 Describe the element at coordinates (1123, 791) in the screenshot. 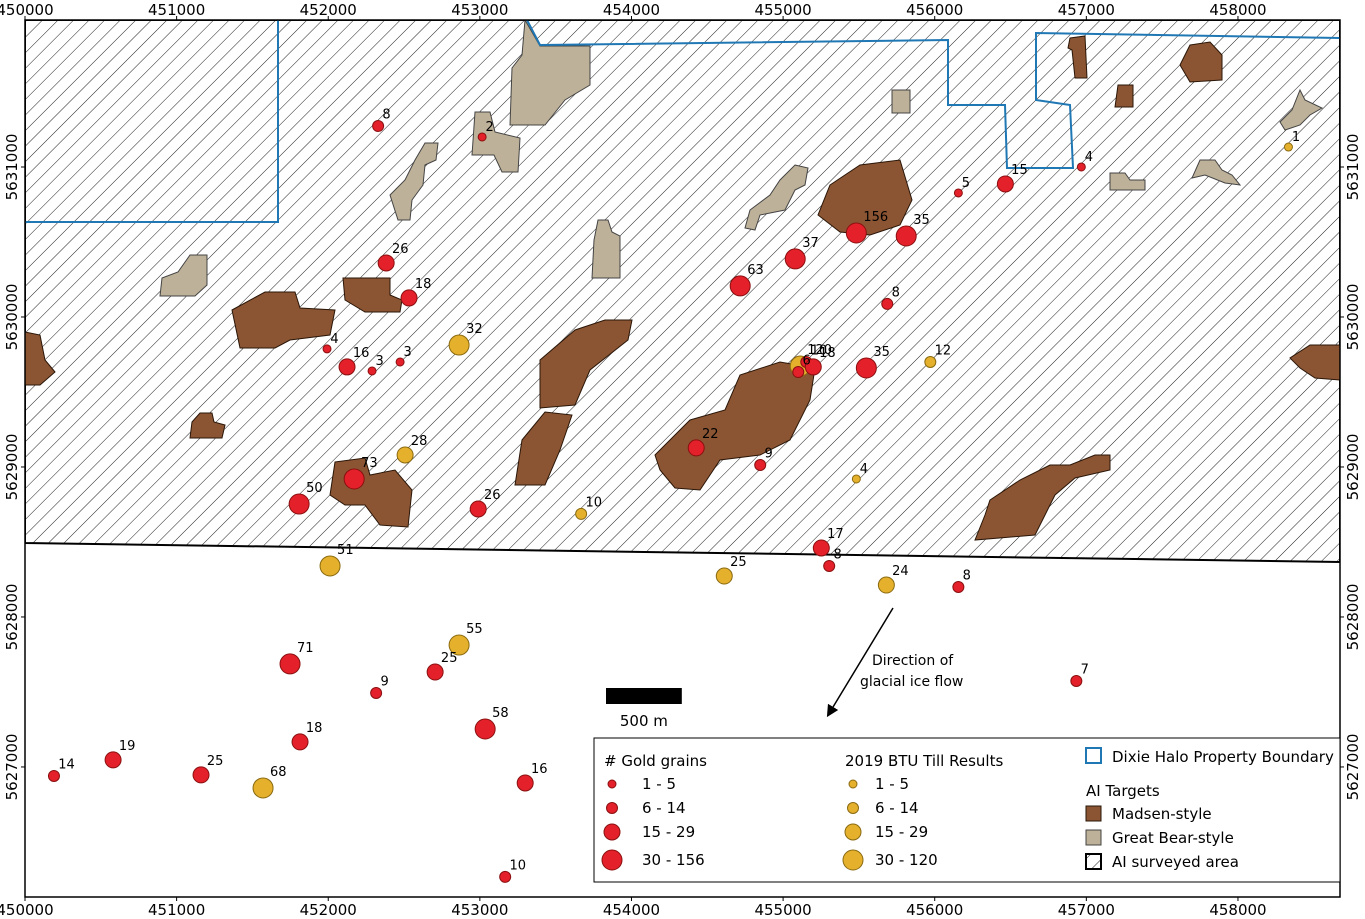

I see `legend-title: AI Targets` at that location.